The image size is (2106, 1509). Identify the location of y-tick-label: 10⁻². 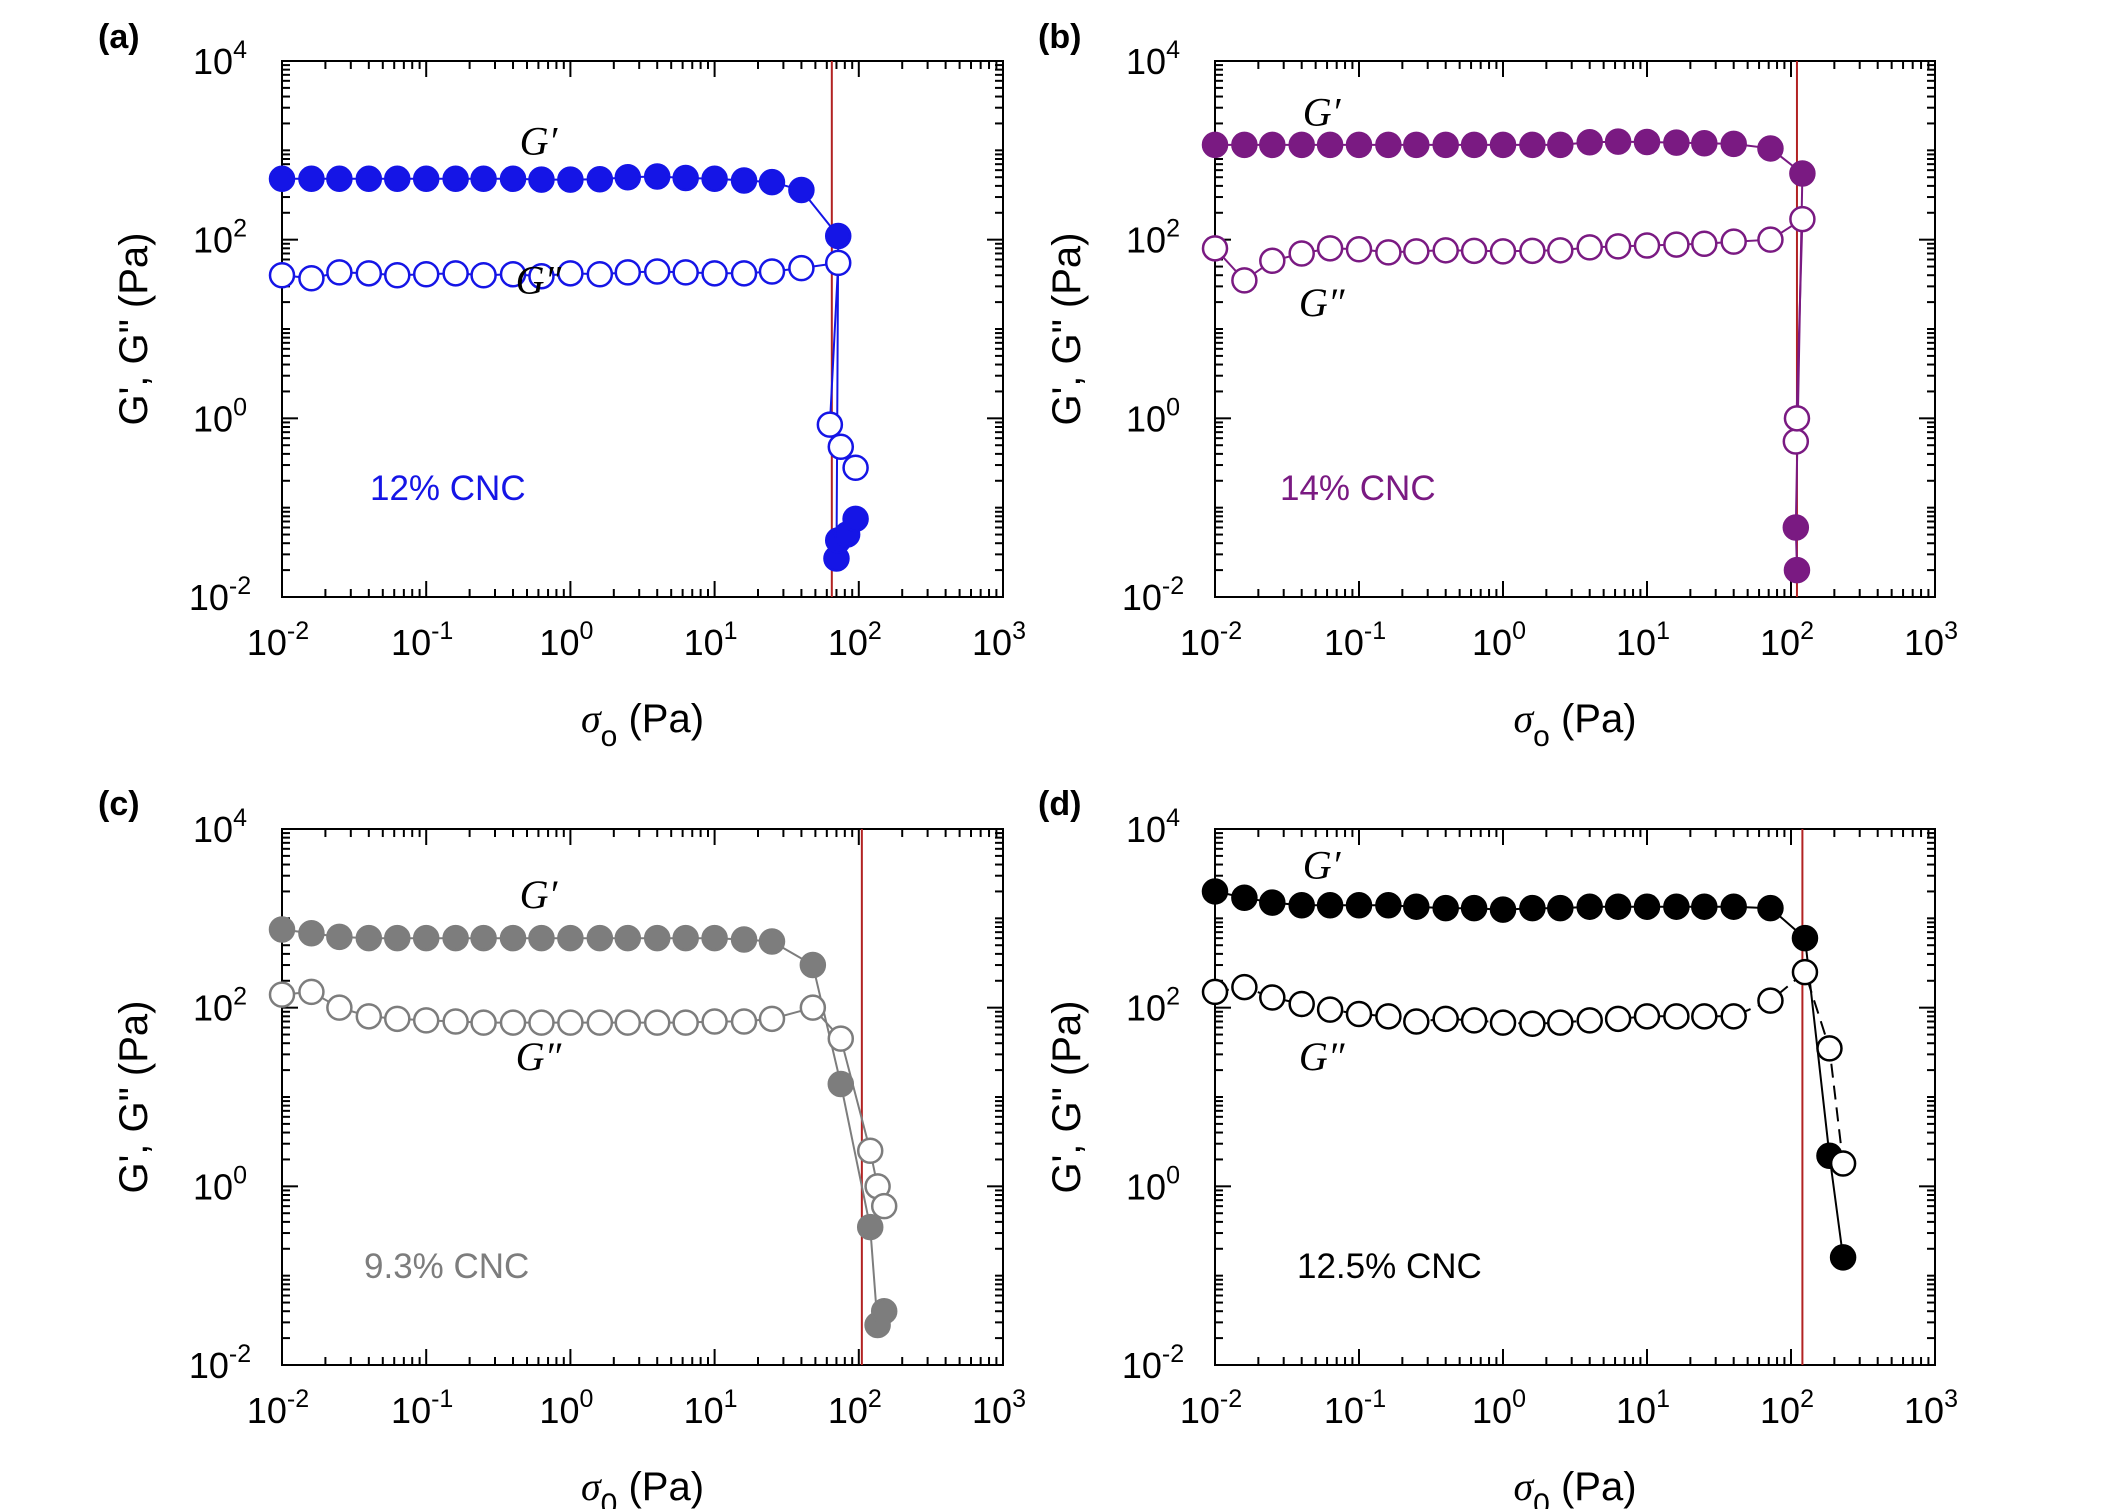
(220, 1363).